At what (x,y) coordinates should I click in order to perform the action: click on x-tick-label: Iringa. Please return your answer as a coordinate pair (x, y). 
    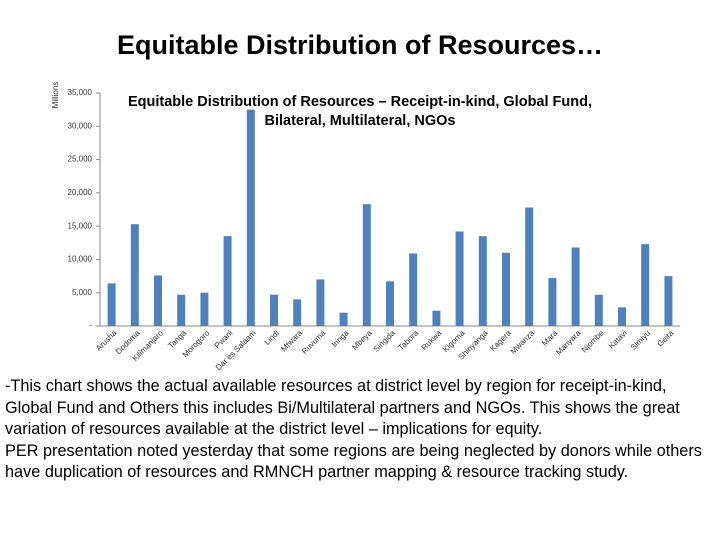
    Looking at the image, I should click on (340, 338).